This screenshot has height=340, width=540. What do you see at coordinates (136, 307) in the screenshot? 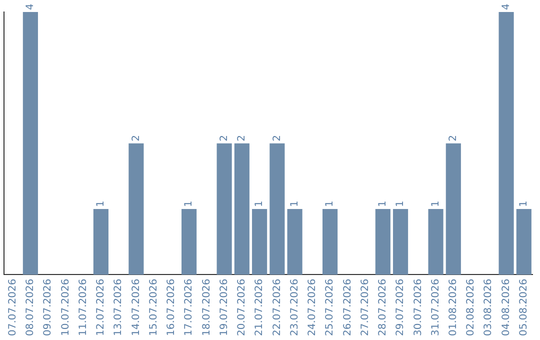
I see `x-tick-label: 14.07.2026` at bounding box center [136, 307].